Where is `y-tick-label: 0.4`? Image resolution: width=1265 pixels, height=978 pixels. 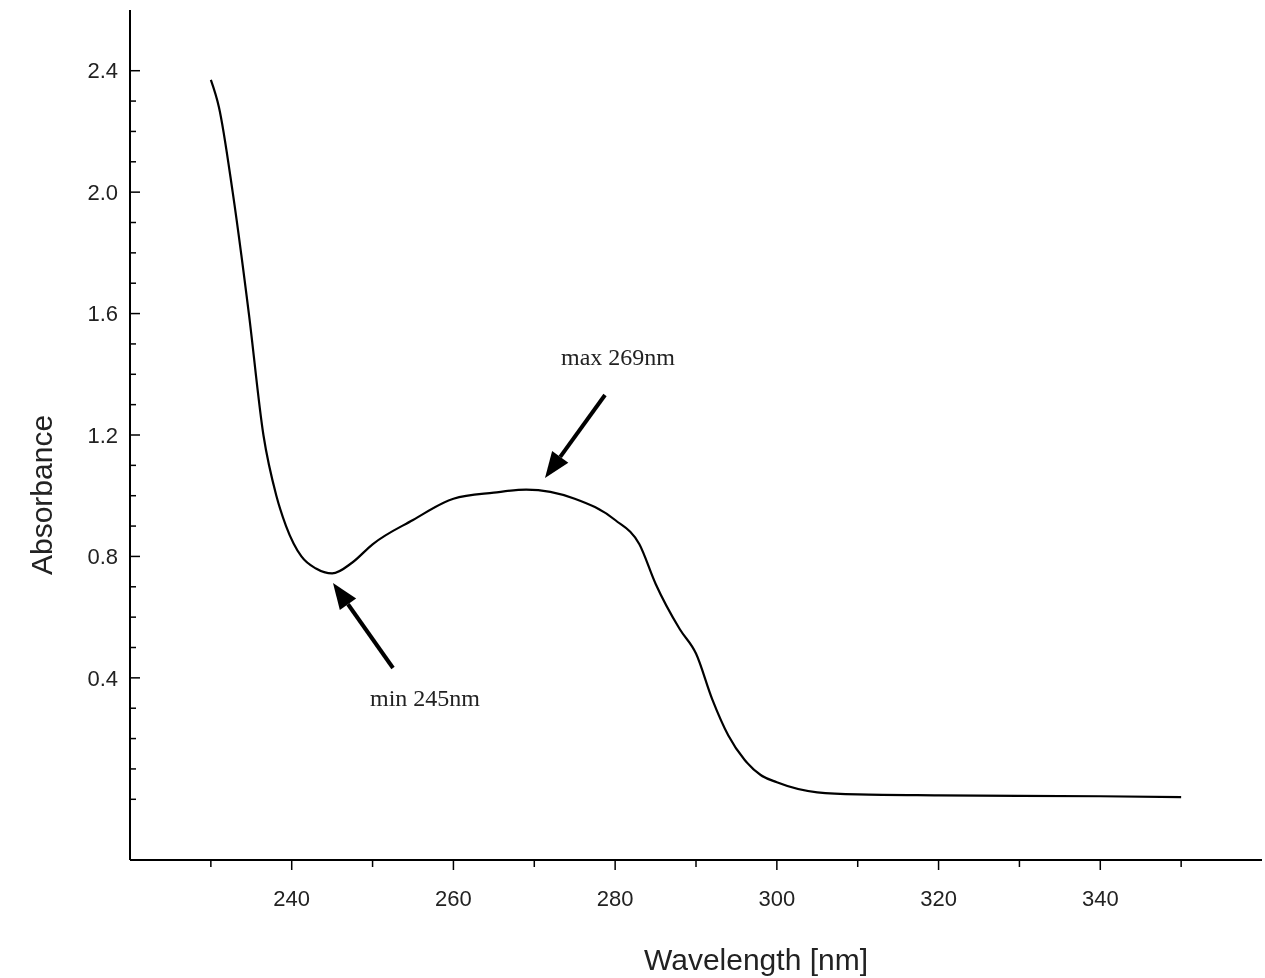
y-tick-label: 0.4 is located at coordinates (102, 678).